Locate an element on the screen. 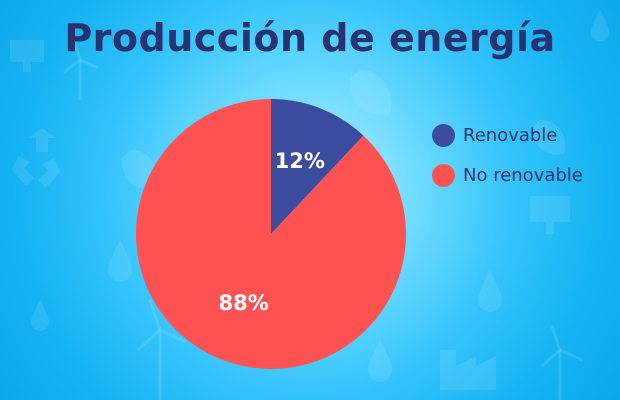 This screenshot has width=620, height=400. legend: Renovable No renovable is located at coordinates (522, 162).